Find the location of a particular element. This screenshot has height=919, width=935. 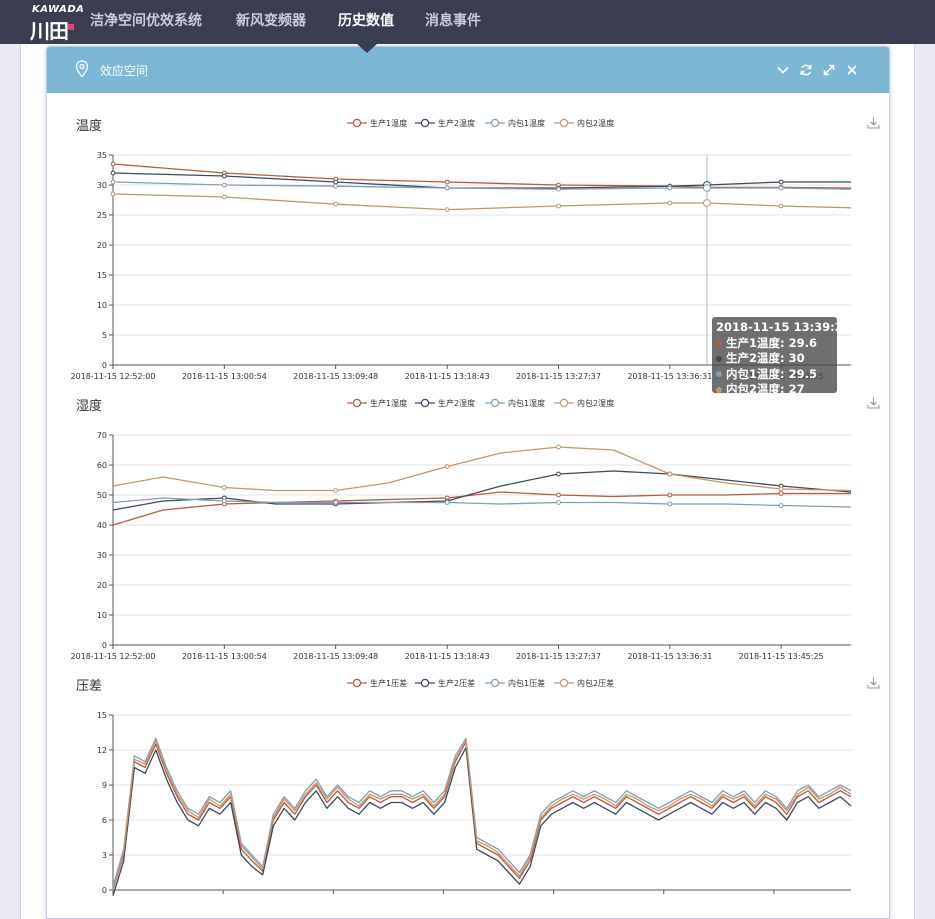

collapse-icon is located at coordinates (783, 70).